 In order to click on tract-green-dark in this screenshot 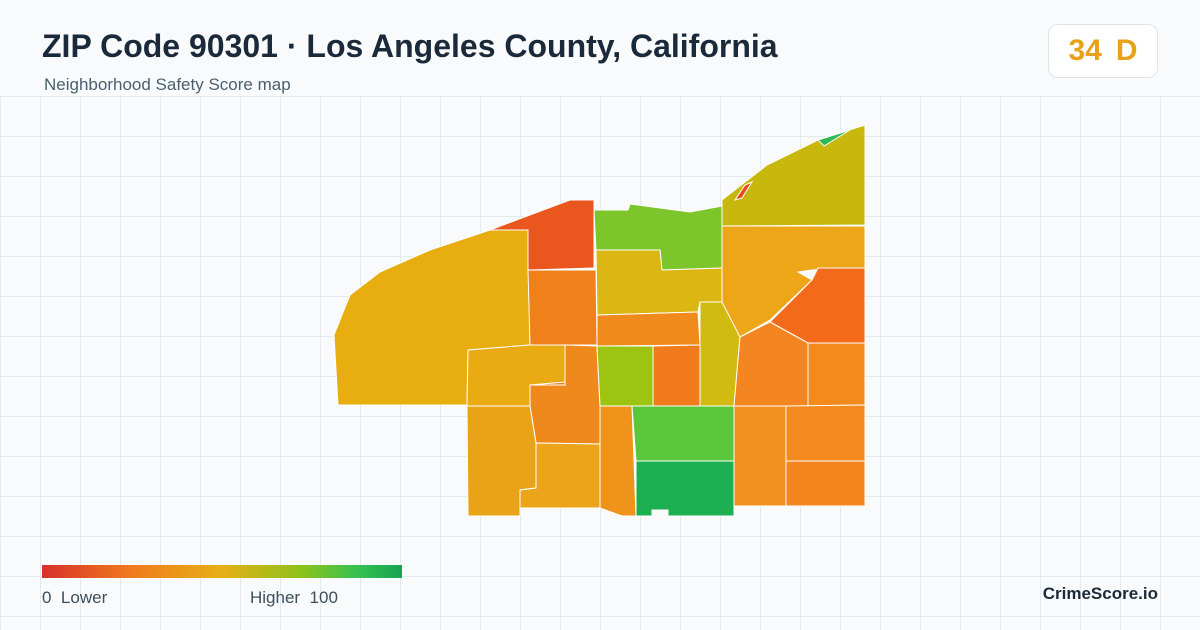, I will do `click(685, 488)`.